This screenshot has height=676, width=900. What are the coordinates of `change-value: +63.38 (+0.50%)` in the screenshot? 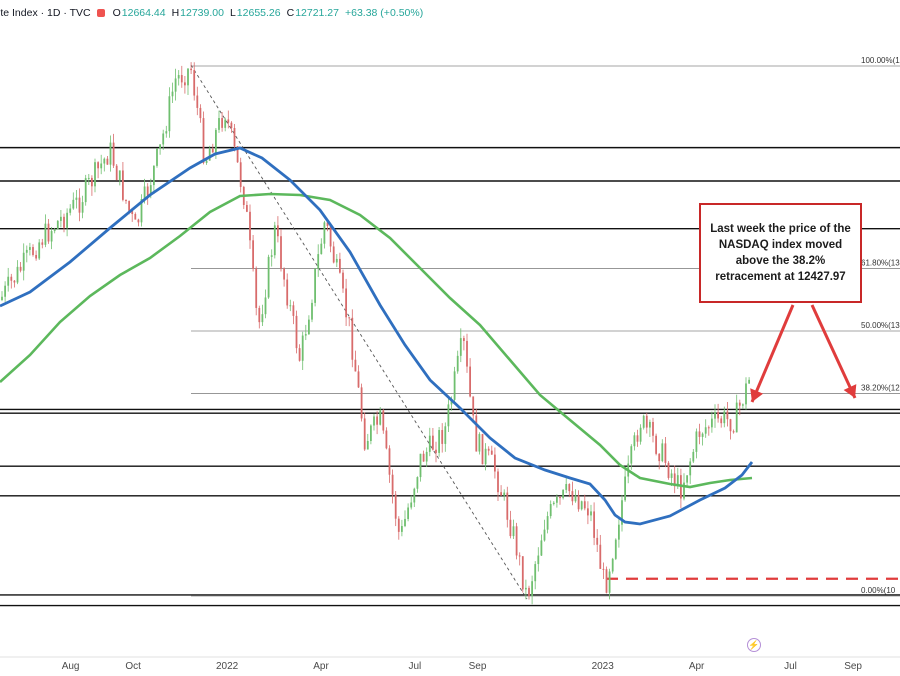 It's located at (384, 13).